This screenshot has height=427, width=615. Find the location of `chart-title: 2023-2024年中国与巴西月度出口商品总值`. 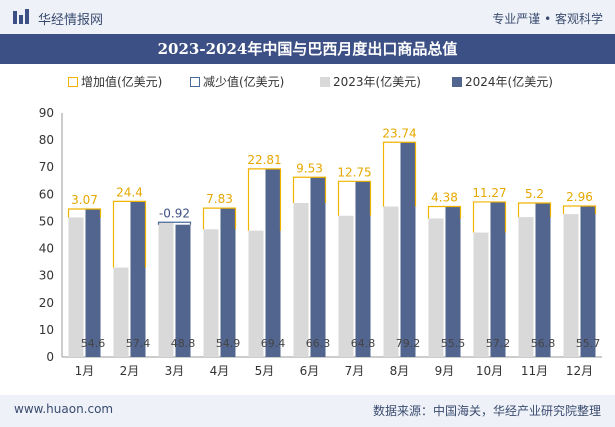

chart-title: 2023-2024年中国与巴西月度出口商品总值 is located at coordinates (307, 49).